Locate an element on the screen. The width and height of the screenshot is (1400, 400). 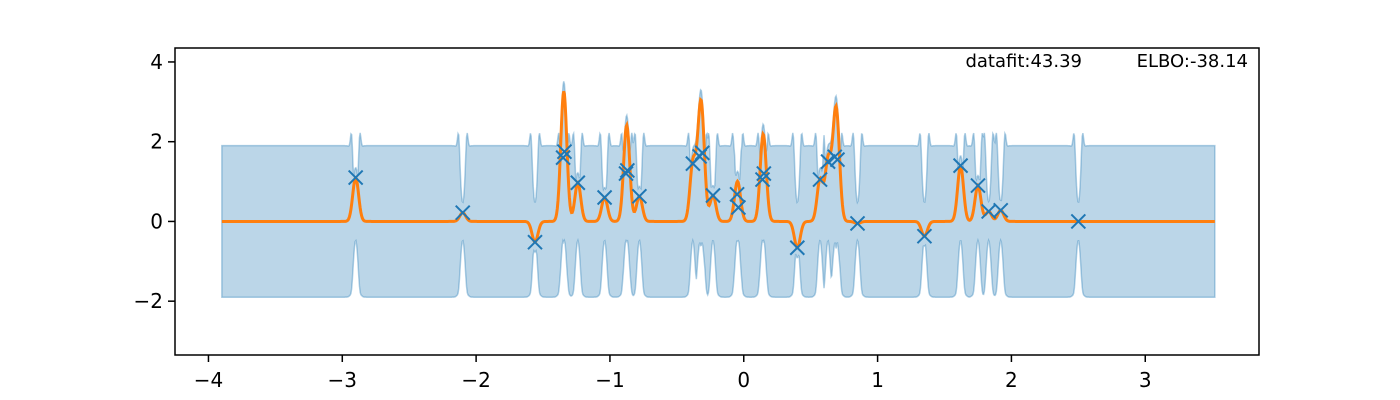
x-axis: −4 −3 −2 −1 0 1 2 3 is located at coordinates (673, 373).